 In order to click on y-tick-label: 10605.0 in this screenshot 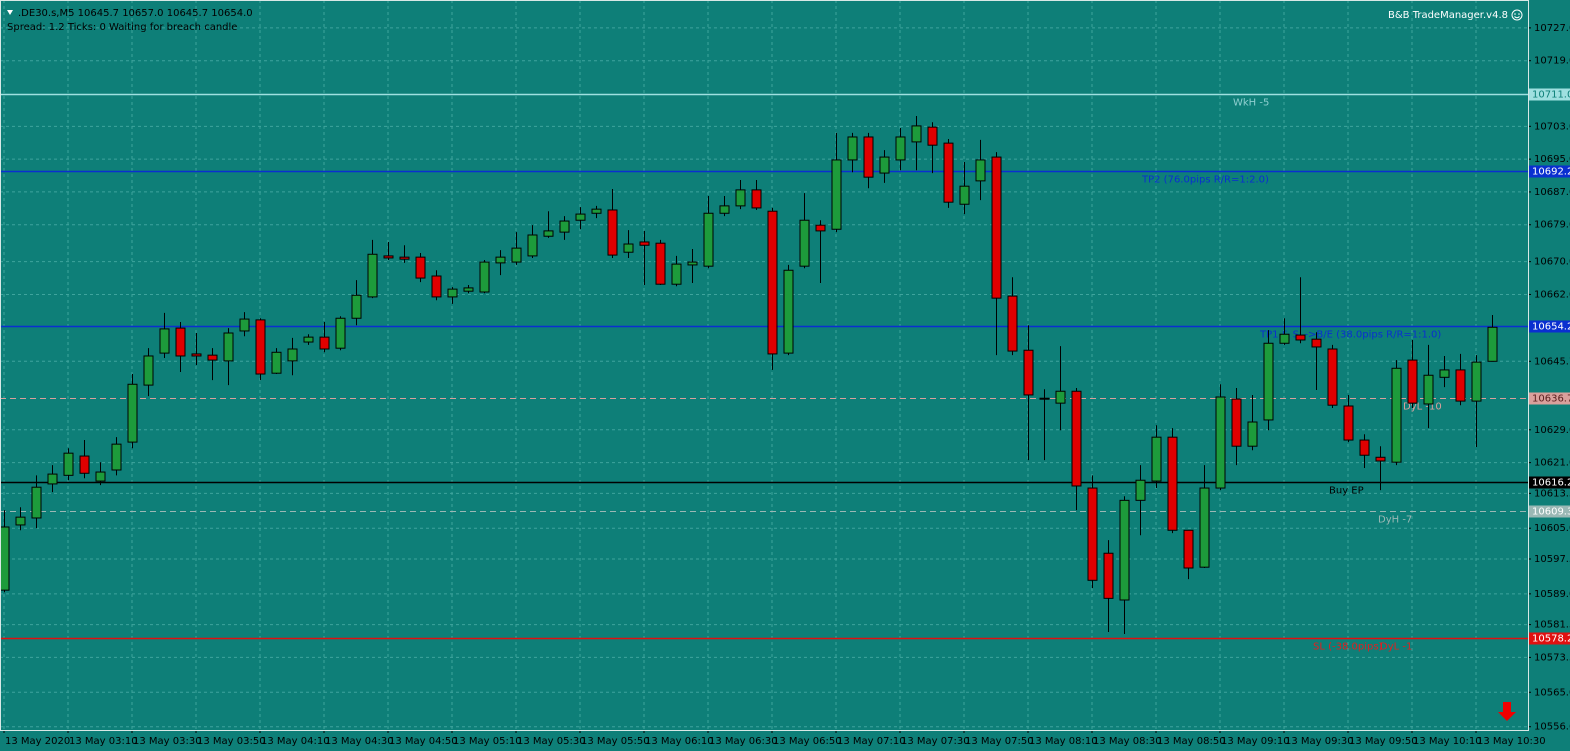, I will do `click(1552, 528)`.